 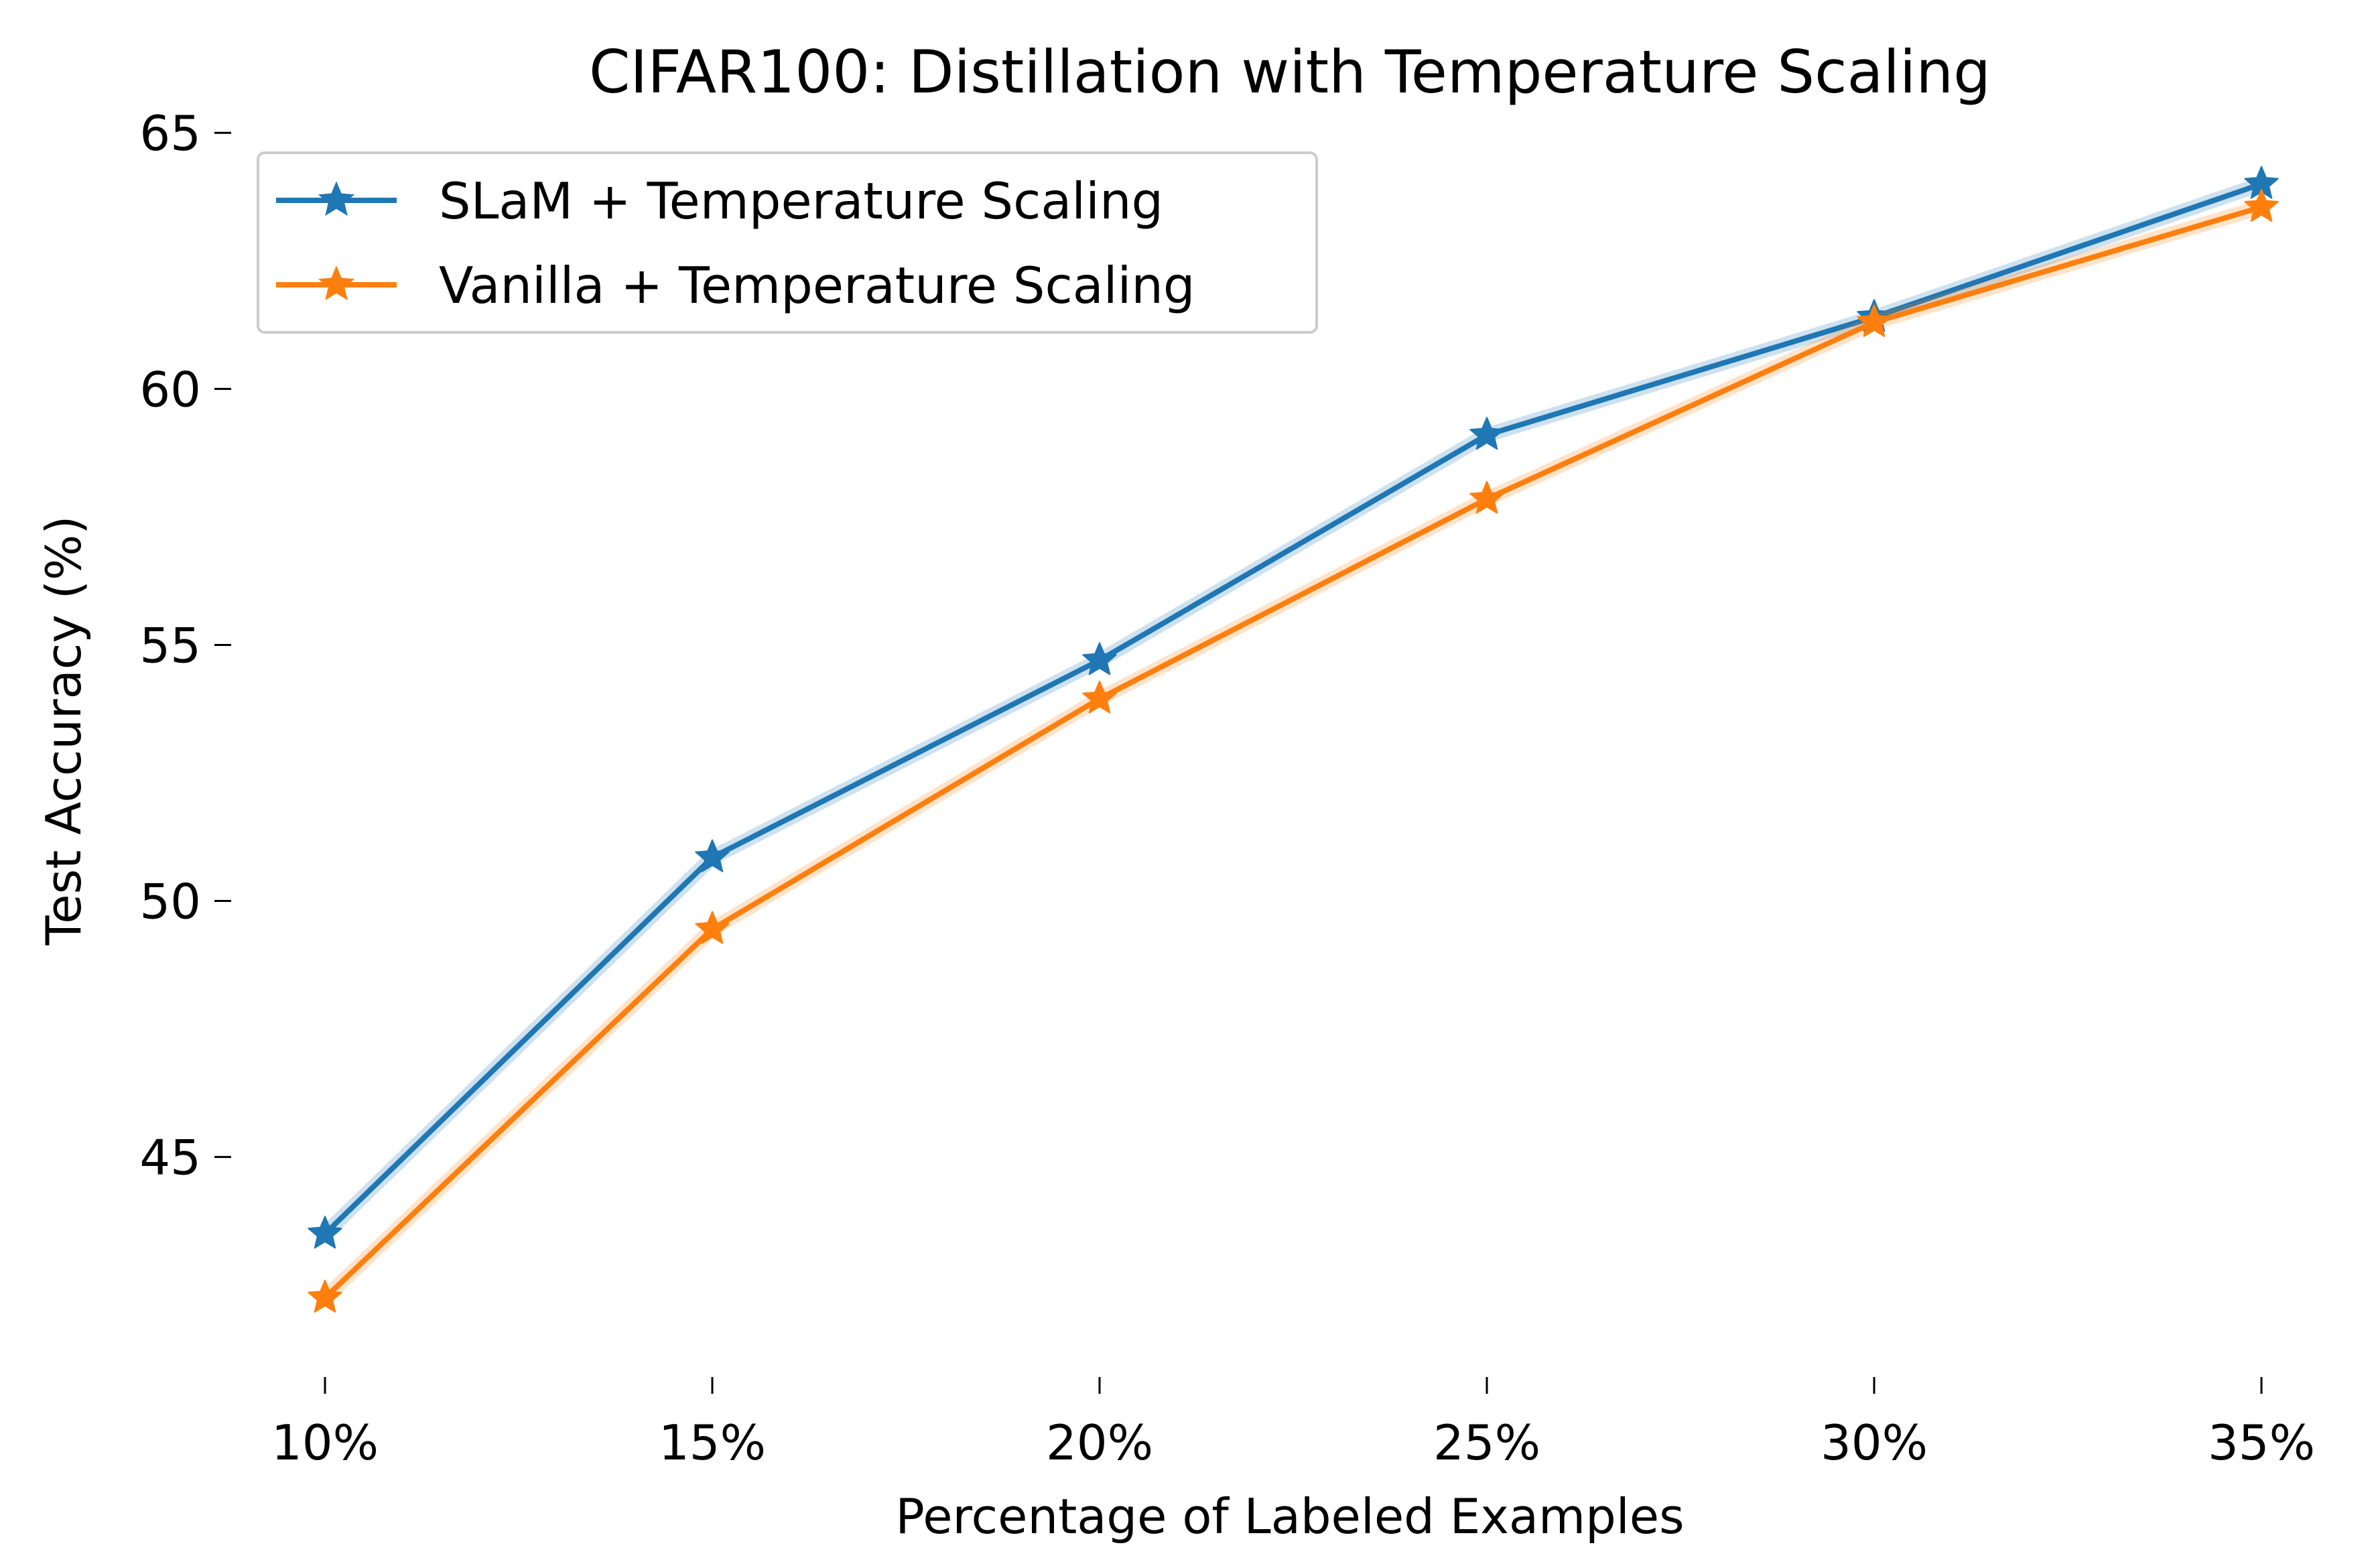 What do you see at coordinates (170, 133) in the screenshot?
I see `y-tick-label: 65` at bounding box center [170, 133].